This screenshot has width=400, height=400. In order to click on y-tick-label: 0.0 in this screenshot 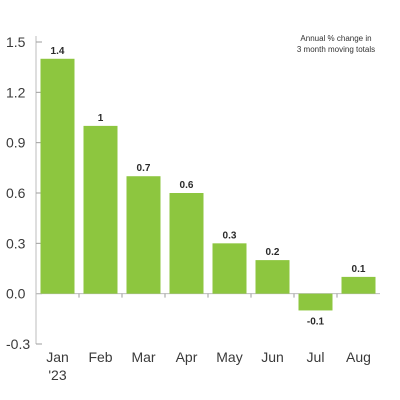, I will do `click(16, 294)`.